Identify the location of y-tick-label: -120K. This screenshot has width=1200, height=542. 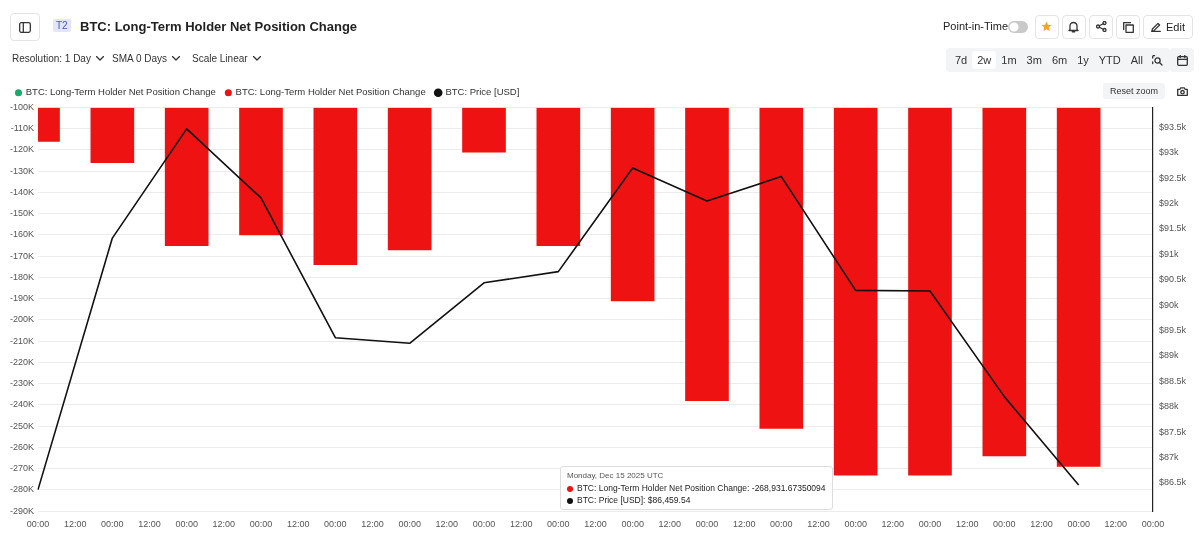
(22, 149).